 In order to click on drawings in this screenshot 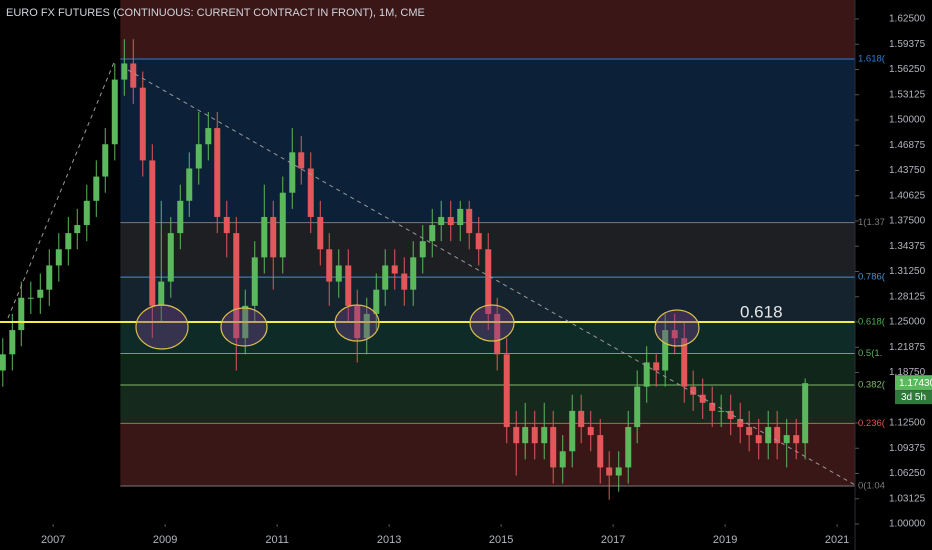, I will do `click(417, 327)`.